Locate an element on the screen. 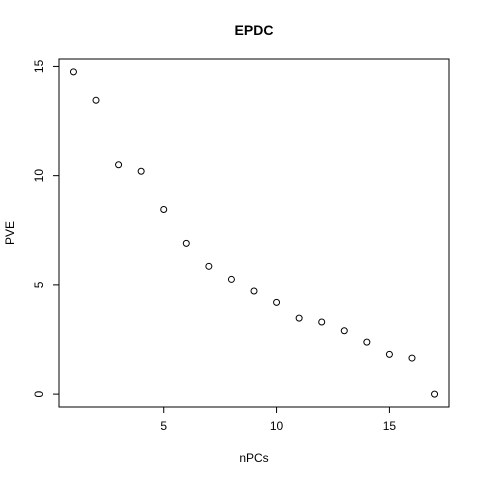  x-tick-label-10: 10 is located at coordinates (277, 426).